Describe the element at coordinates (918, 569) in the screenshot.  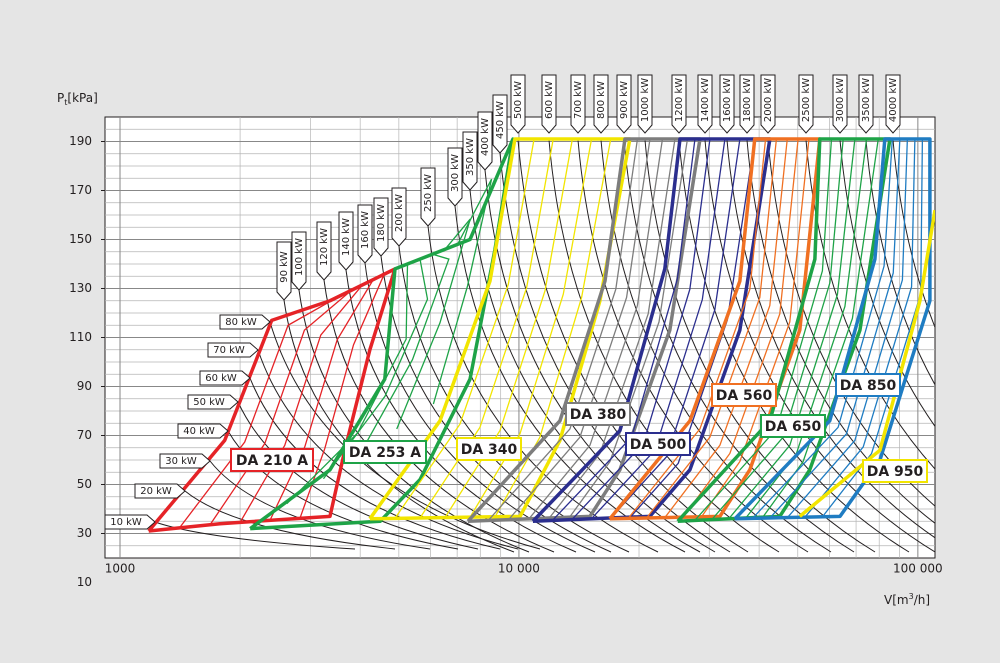
I see `x-tick-label: 100 000` at that location.